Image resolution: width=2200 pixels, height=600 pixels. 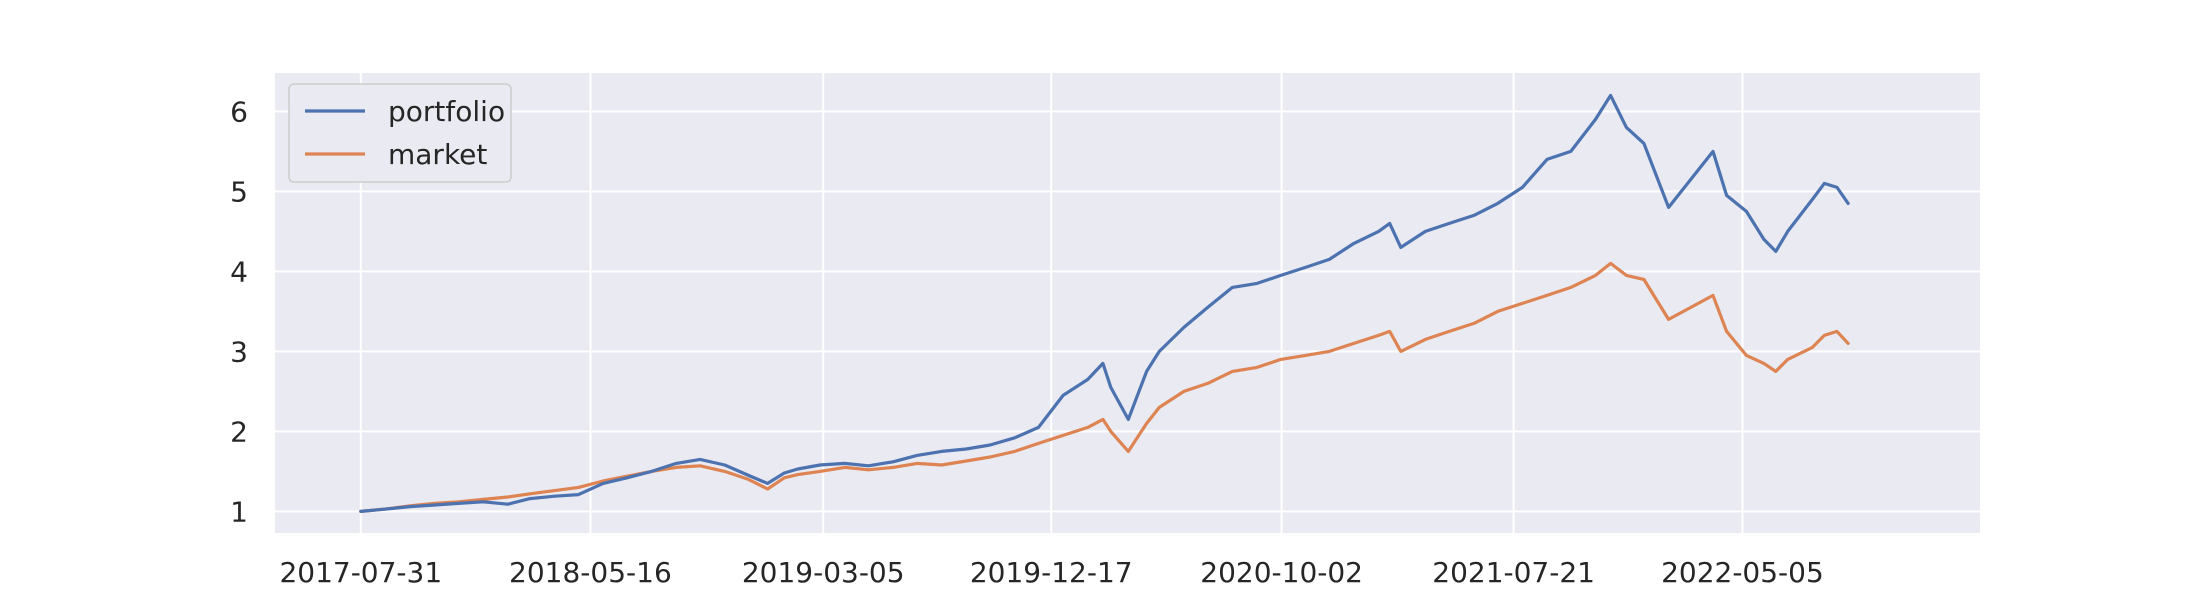 What do you see at coordinates (1513, 572) in the screenshot?
I see `x-tick-label: 2021-07-21` at bounding box center [1513, 572].